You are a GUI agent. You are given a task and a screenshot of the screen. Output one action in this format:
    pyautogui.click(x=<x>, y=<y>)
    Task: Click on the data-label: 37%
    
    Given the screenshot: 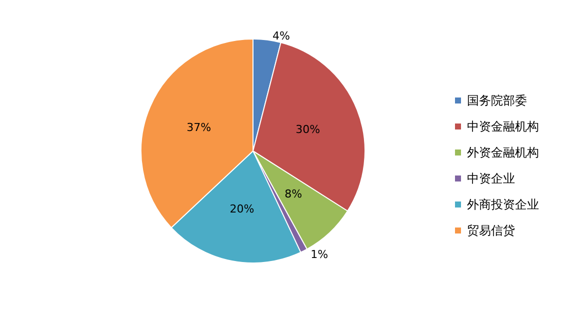 What is the action you would take?
    pyautogui.click(x=199, y=127)
    